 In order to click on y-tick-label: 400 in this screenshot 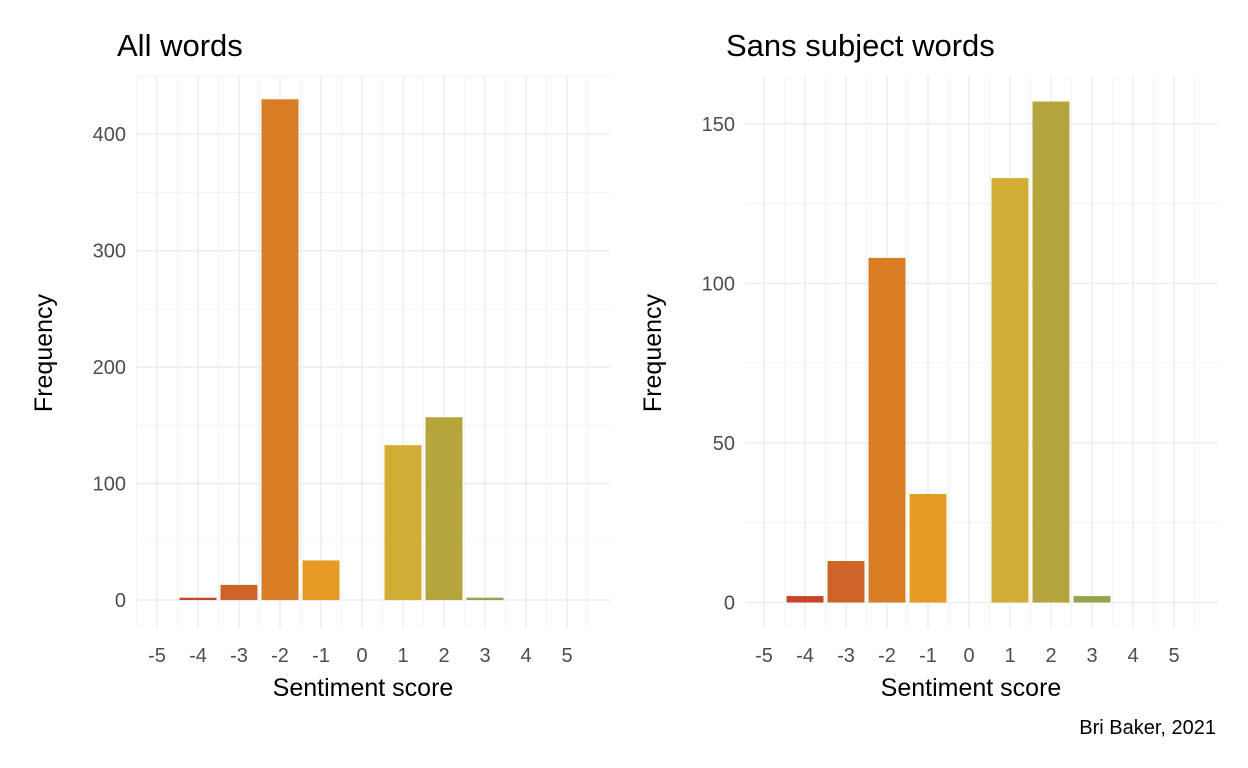, I will do `click(109, 135)`.